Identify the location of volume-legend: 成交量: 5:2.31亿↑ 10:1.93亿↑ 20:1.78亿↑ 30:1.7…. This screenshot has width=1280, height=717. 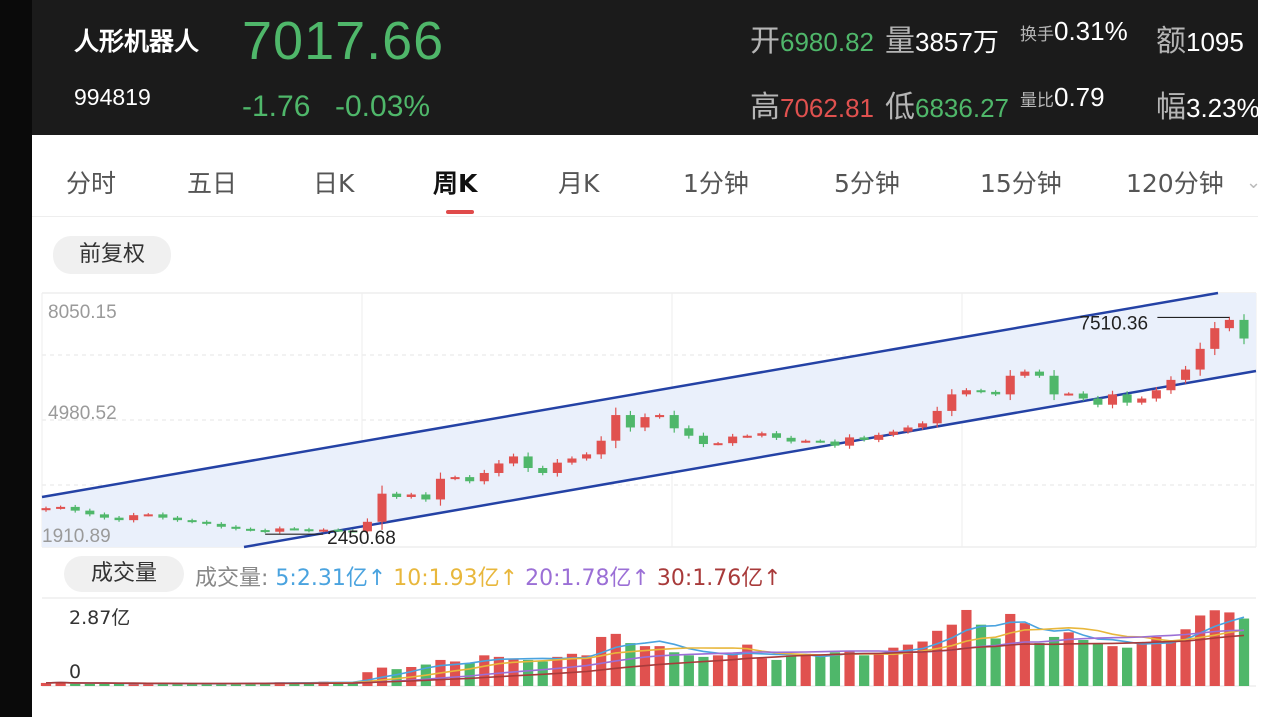
(488, 576).